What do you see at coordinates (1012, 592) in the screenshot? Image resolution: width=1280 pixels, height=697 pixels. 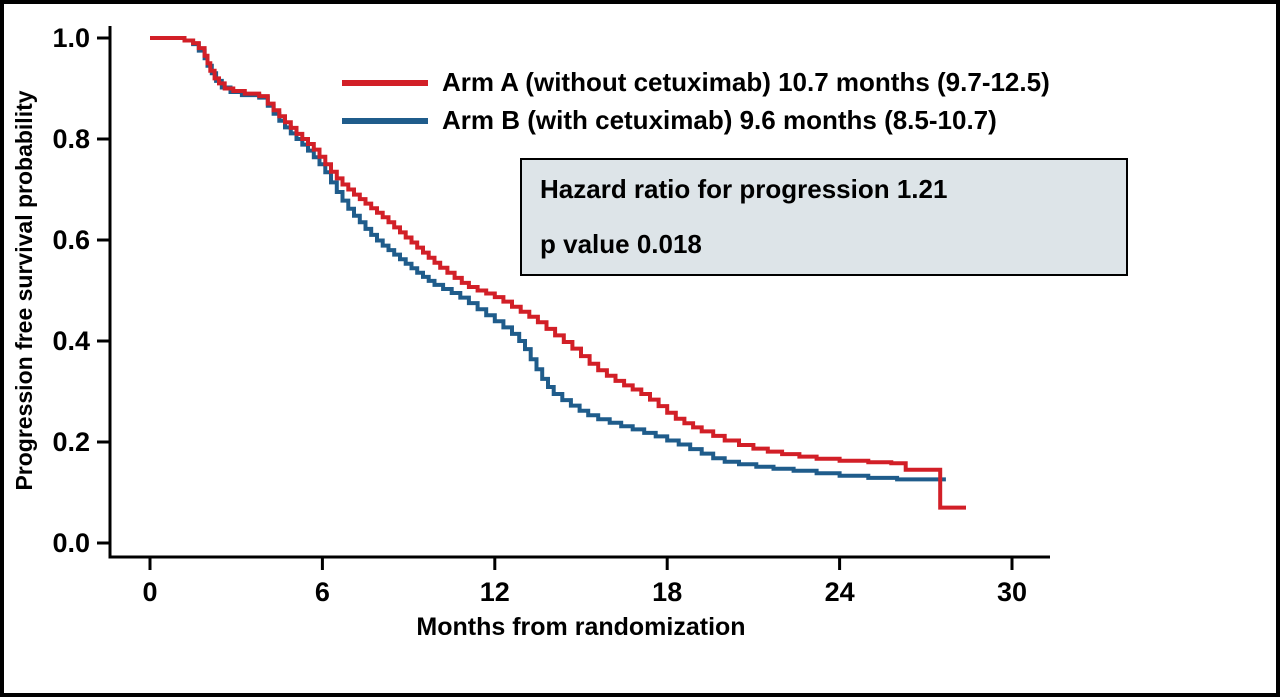 I see `x-tick-label: 30` at bounding box center [1012, 592].